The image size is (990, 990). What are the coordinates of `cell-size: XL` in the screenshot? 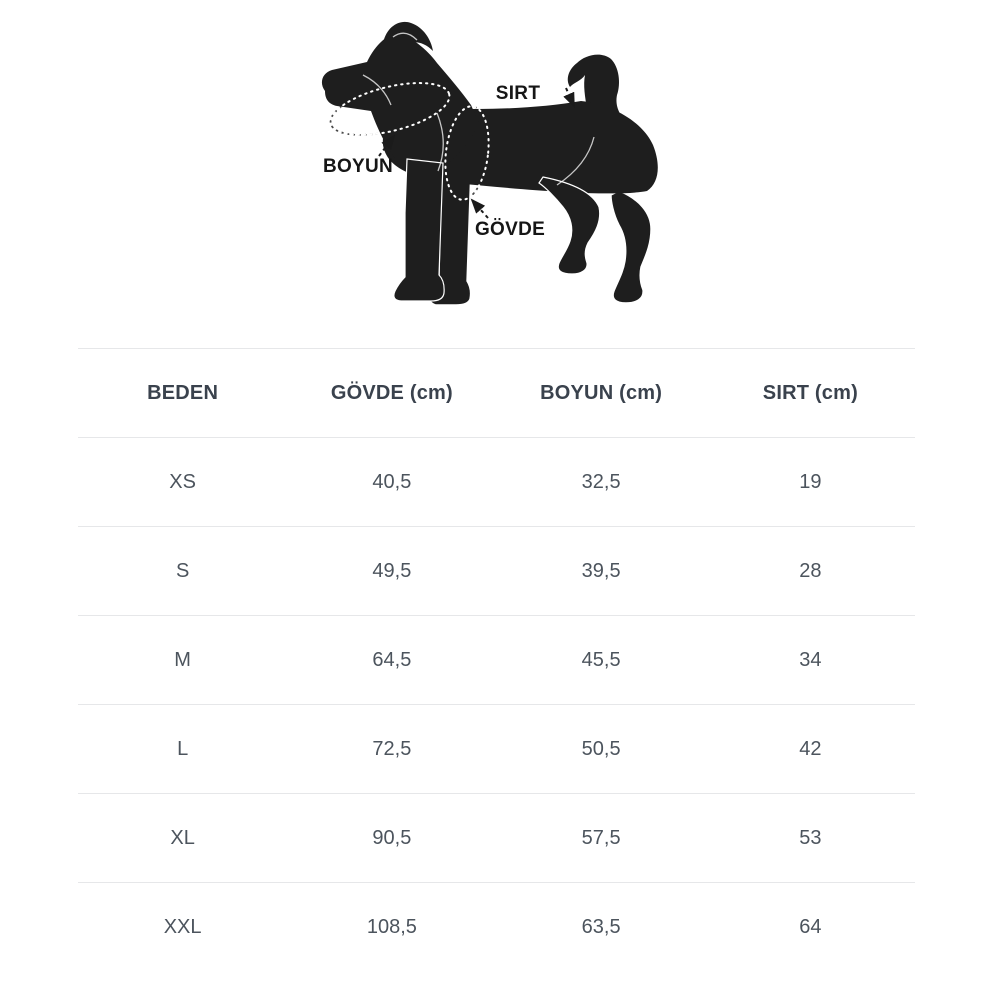 It's located at (183, 838).